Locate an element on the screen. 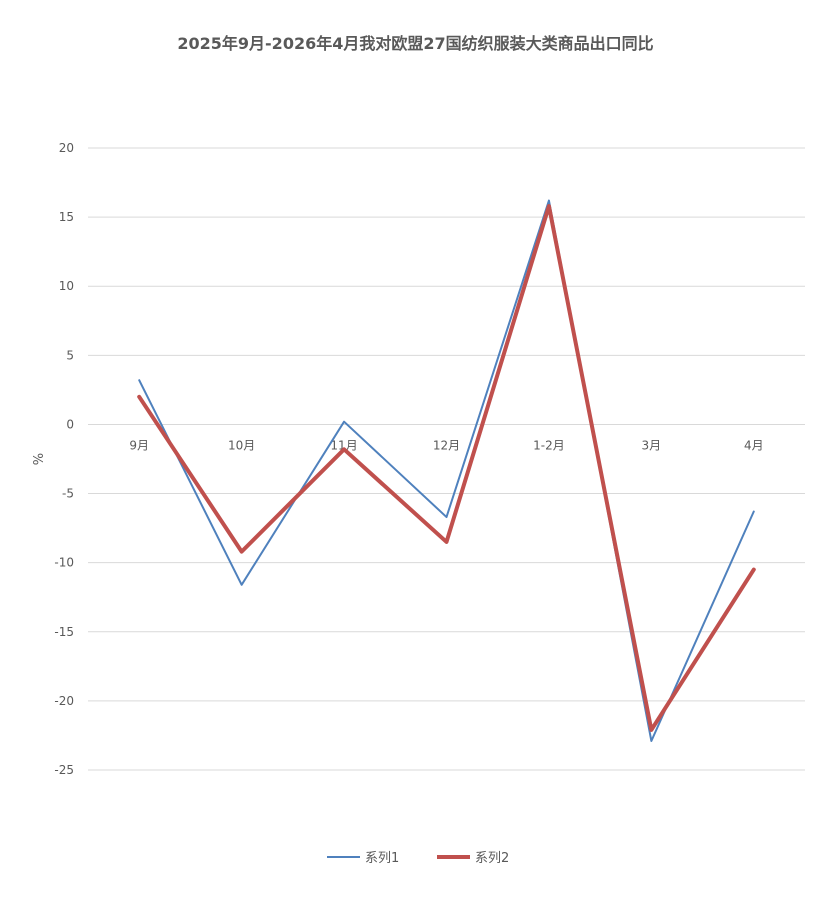 The height and width of the screenshot is (920, 831). x-tick-label: 12月 is located at coordinates (446, 445).